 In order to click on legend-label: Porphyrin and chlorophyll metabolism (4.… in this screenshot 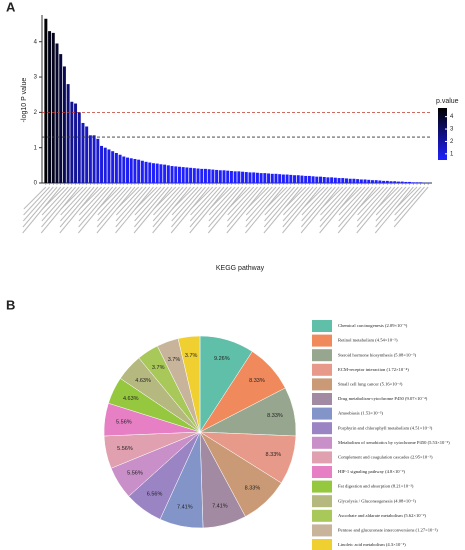, I will do `click(385, 427)`.